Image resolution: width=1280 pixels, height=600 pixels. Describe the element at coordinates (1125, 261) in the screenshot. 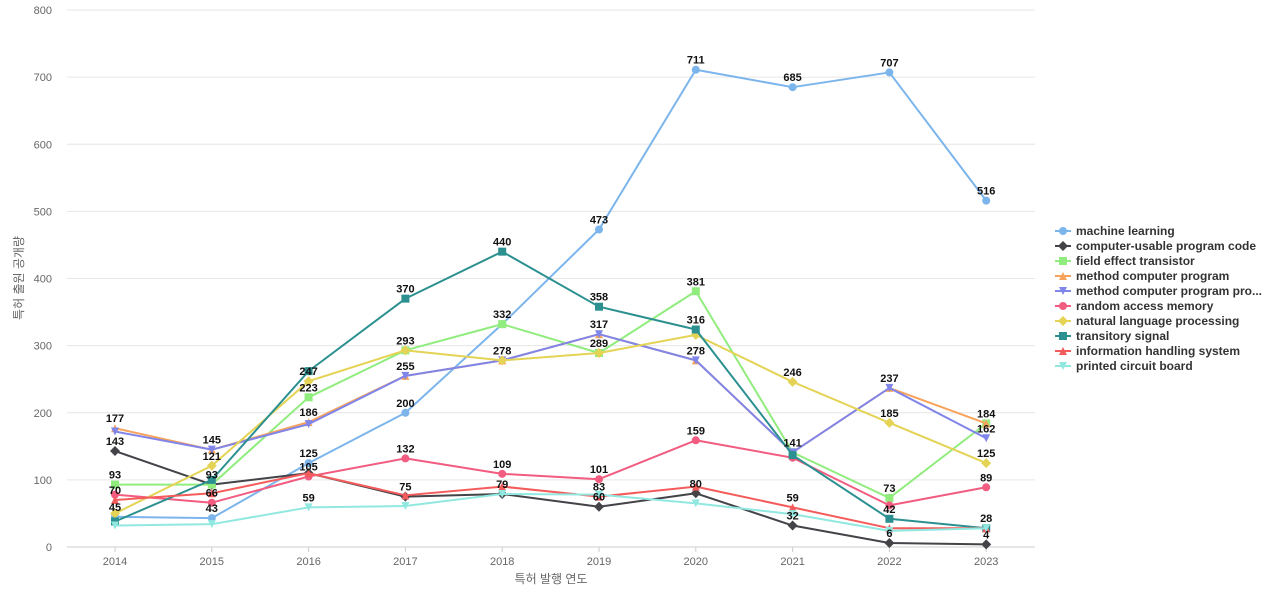

I see `legend-item: field effect transistor` at that location.